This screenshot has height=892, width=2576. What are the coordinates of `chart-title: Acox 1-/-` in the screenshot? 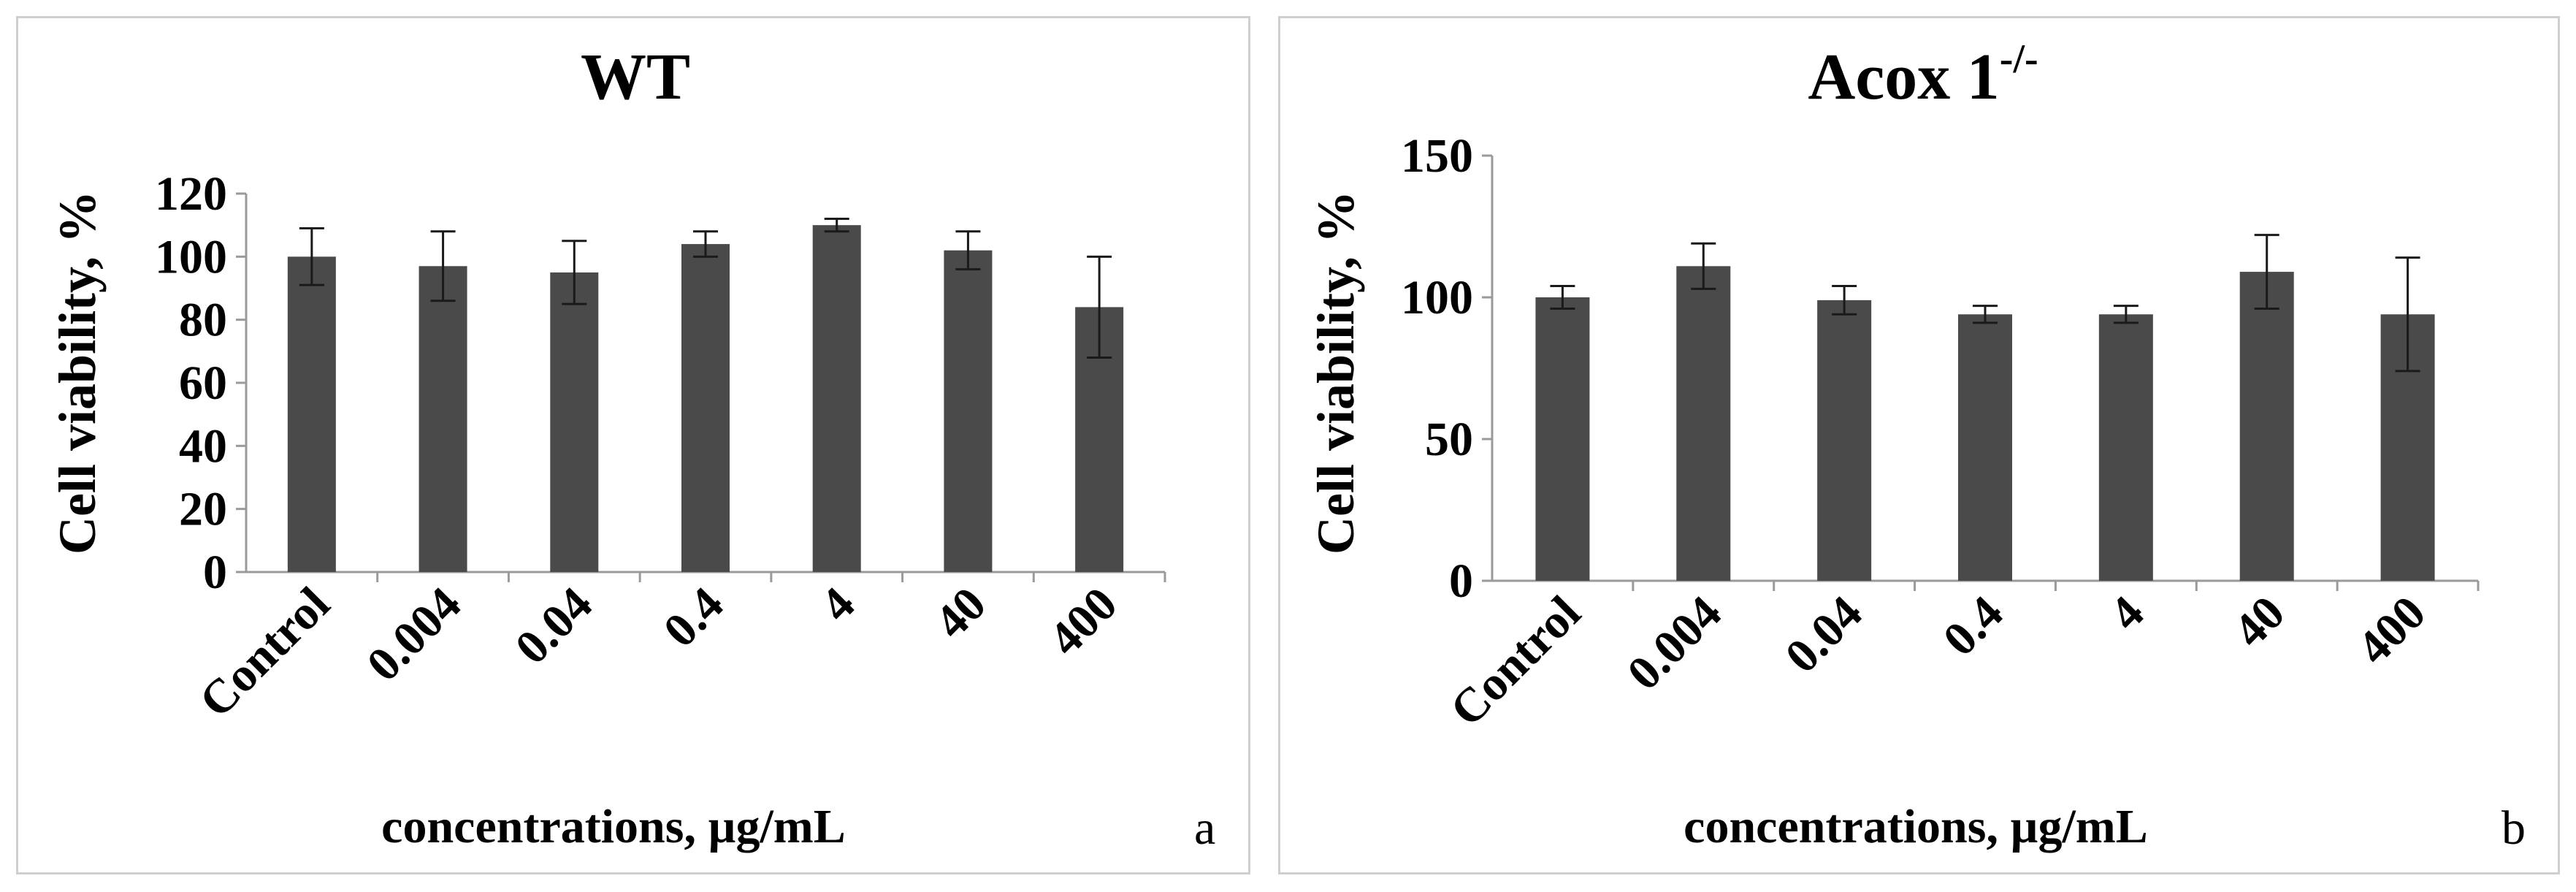 It's located at (1923, 75).